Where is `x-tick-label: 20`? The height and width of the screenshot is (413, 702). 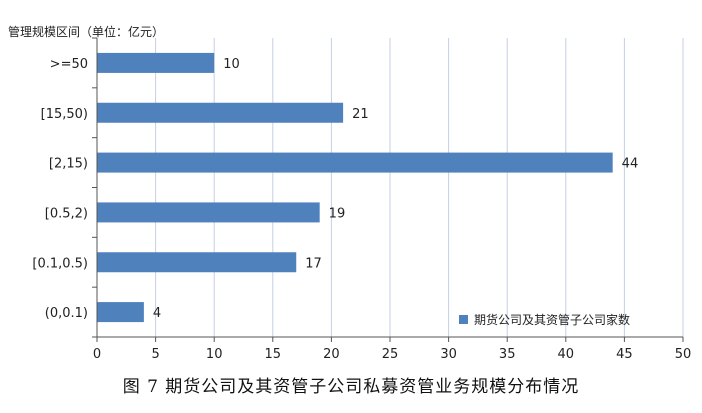
x-tick-label: 20 is located at coordinates (331, 354).